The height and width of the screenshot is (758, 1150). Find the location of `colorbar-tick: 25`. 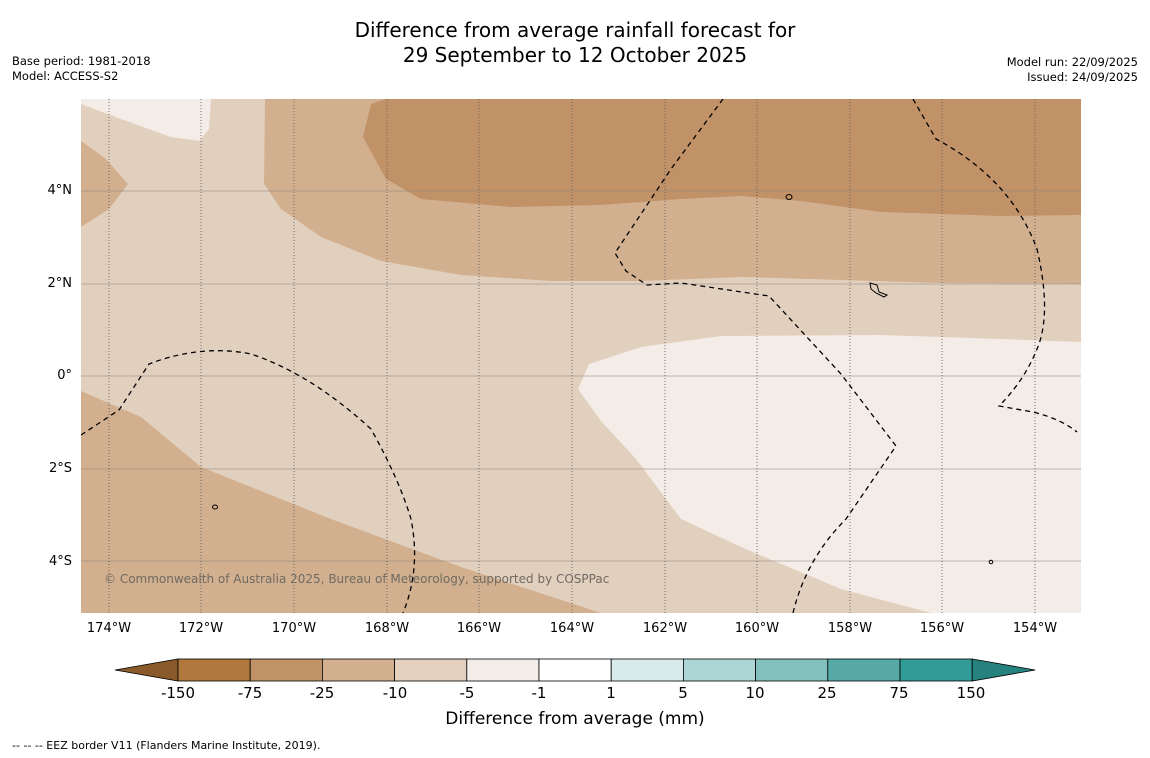

colorbar-tick: 25 is located at coordinates (827, 693).